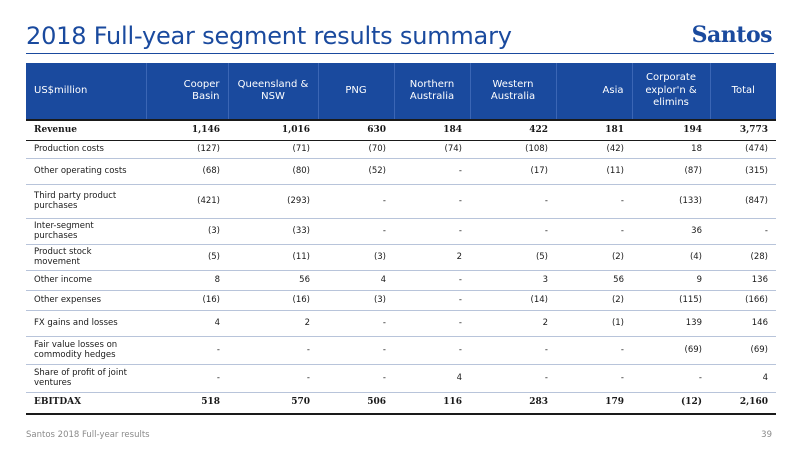 The image size is (800, 450). What do you see at coordinates (356, 149) in the screenshot?
I see `table-cell: (70)` at bounding box center [356, 149].